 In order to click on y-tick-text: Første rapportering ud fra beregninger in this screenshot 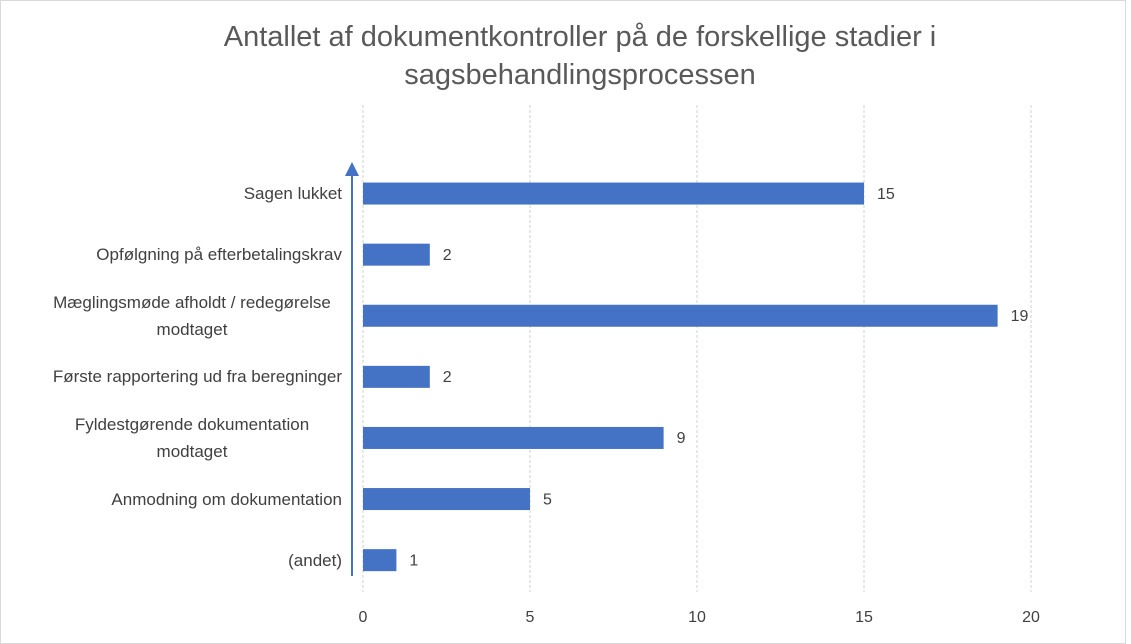, I will do `click(197, 377)`.